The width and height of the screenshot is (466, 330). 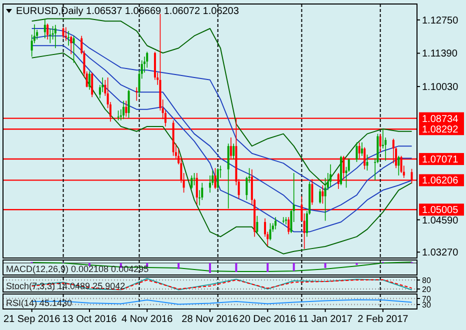 I want to click on y-tick-label: 1.03270, so click(x=440, y=253).